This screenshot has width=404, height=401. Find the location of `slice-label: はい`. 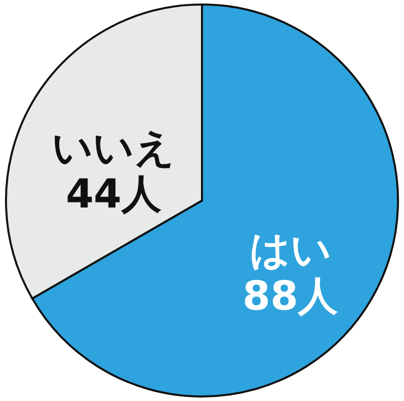

slice-label: はい is located at coordinates (290, 251).